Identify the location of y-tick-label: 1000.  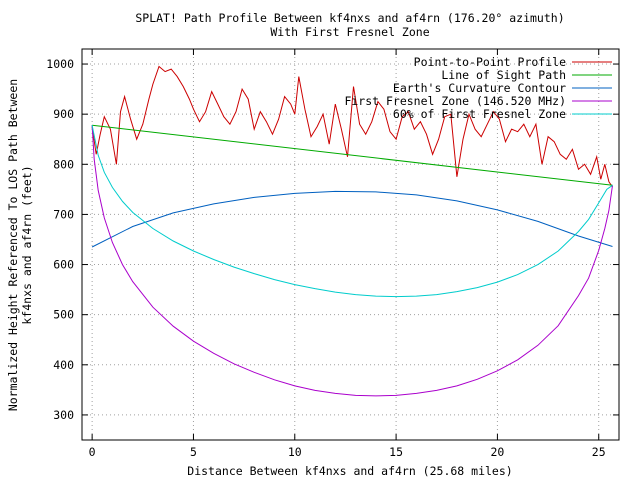
(60, 64).